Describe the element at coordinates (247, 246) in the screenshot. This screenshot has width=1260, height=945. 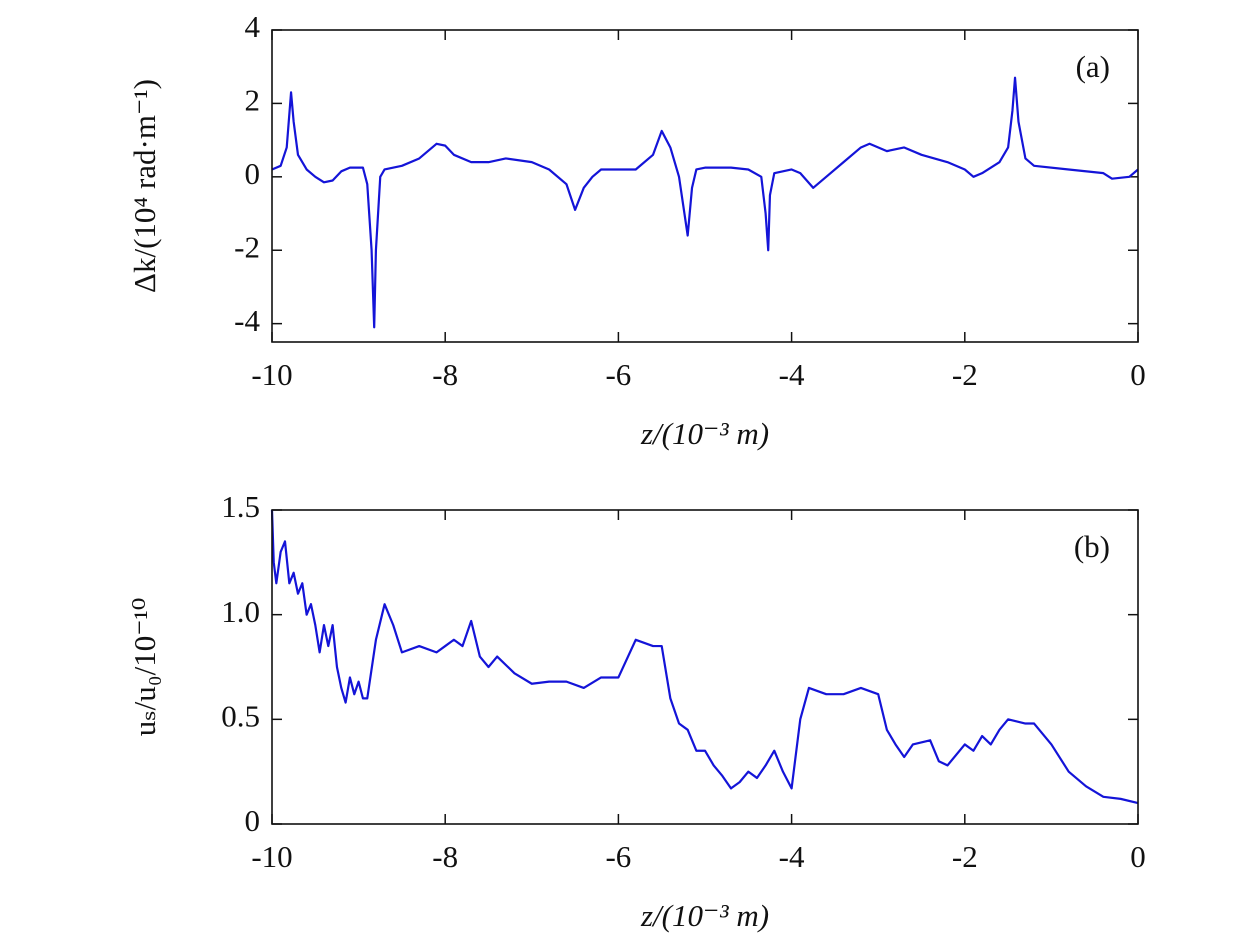
I see `y-tick-label: -2` at that location.